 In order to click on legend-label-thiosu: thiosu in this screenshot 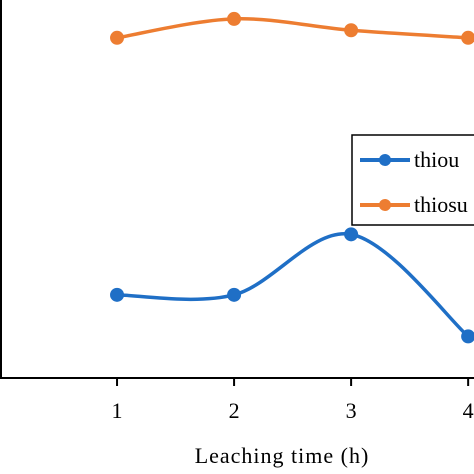, I will do `click(441, 204)`.